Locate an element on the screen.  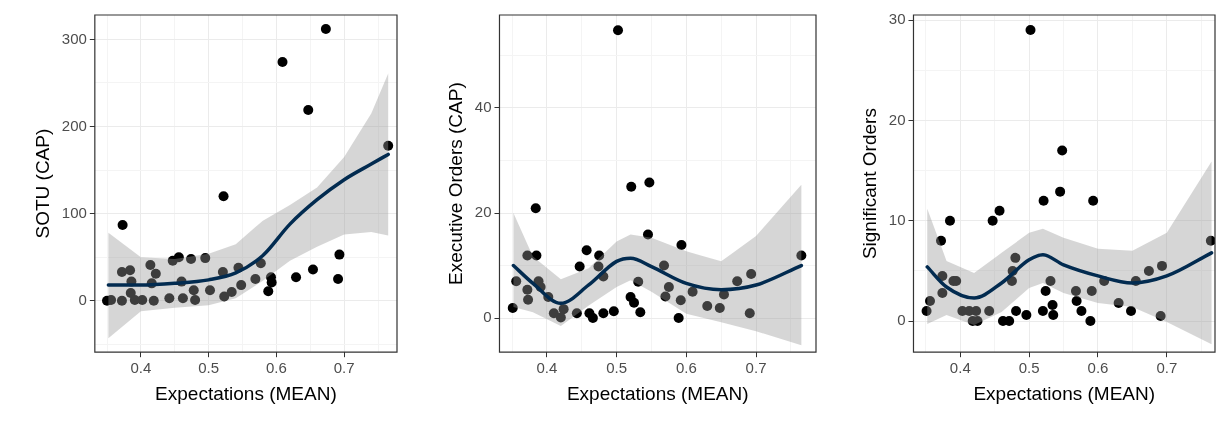
y-tick-label: 10 is located at coordinates (897, 219).